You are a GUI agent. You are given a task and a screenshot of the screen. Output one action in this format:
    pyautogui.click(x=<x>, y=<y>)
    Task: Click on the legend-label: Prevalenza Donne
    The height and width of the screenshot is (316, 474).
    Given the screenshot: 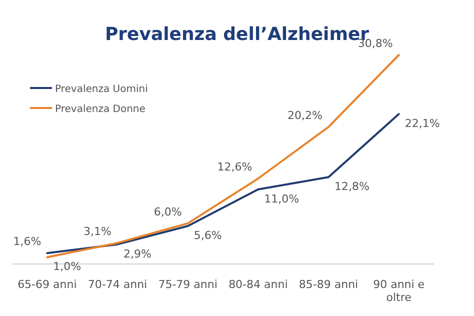 What is the action you would take?
    pyautogui.click(x=100, y=109)
    